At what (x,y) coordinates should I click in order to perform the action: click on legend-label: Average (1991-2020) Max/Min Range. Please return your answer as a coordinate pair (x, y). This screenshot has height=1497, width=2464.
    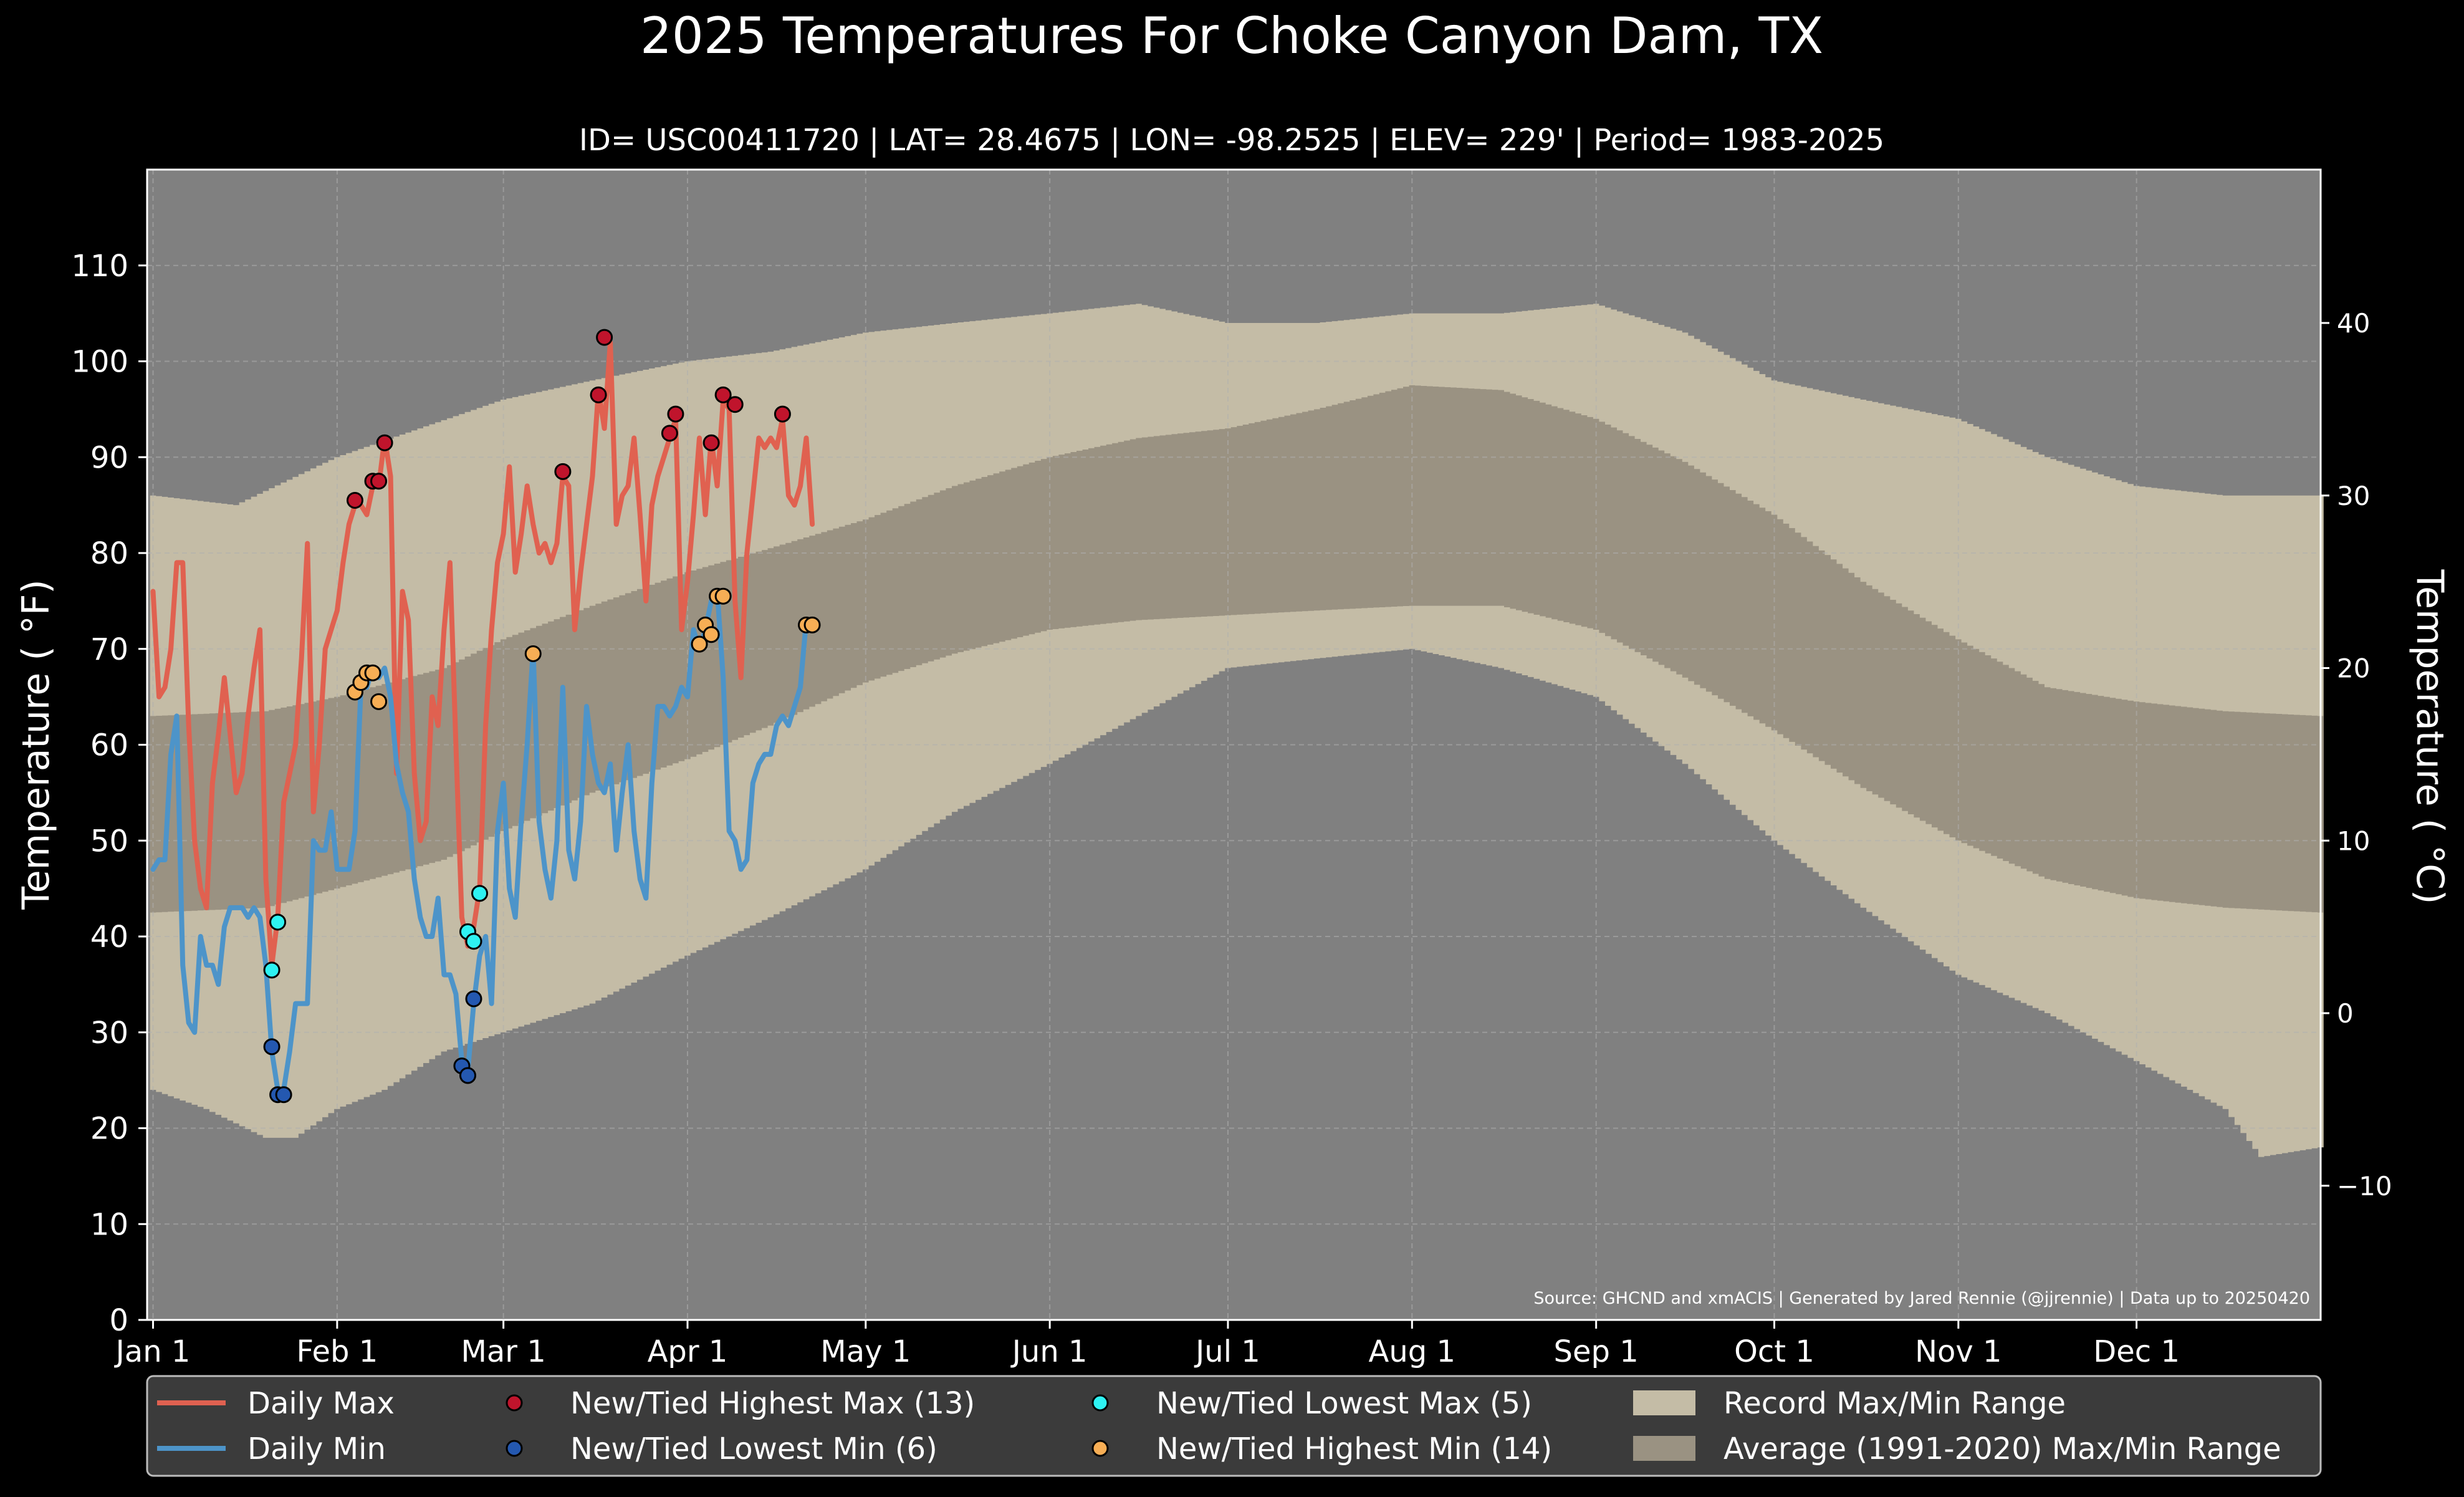
    Looking at the image, I should click on (2002, 1449).